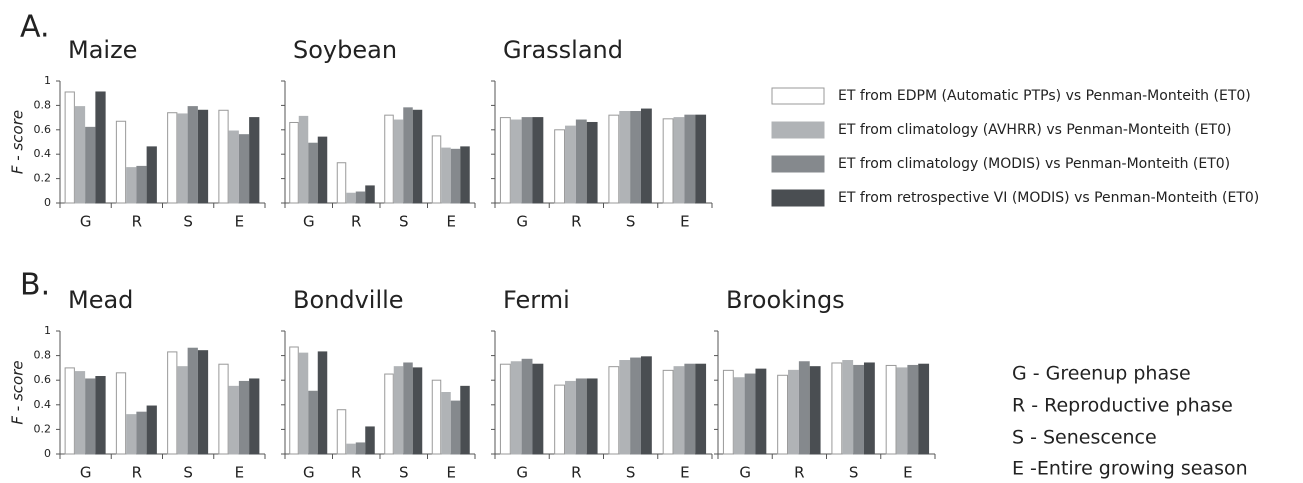 The height and width of the screenshot is (483, 1303). I want to click on panel-label: B., so click(35, 285).